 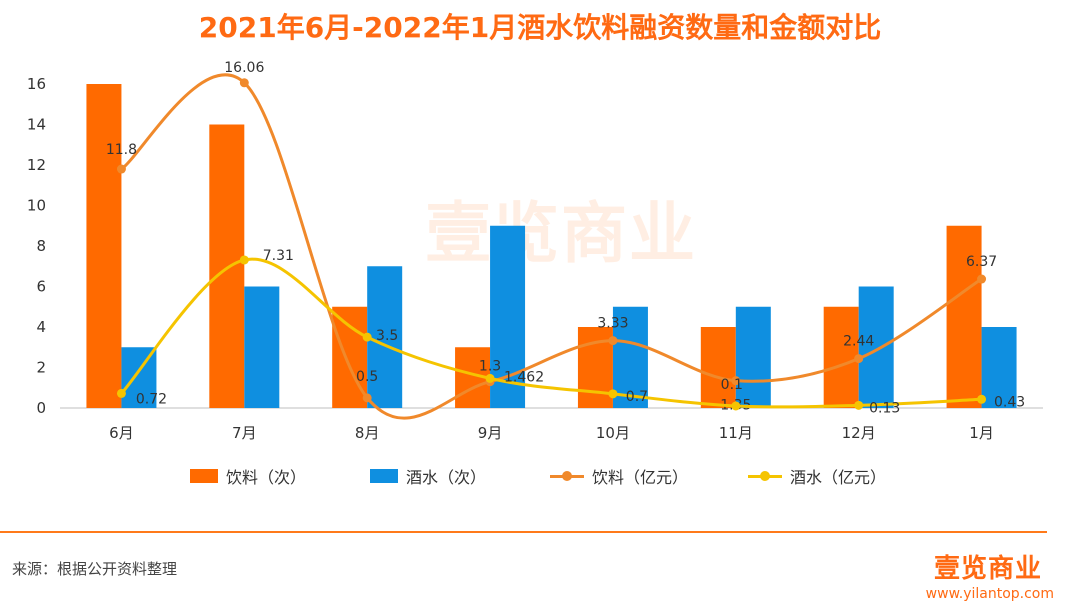 I want to click on x-tick-label: 12月, so click(x=859, y=433).